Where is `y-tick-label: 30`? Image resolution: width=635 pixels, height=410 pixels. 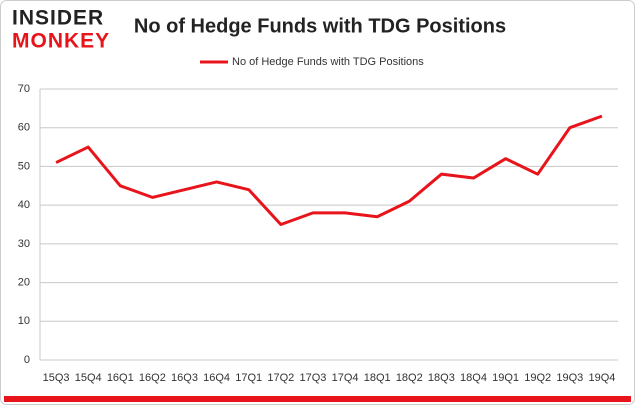 y-tick-label: 30 is located at coordinates (24, 244).